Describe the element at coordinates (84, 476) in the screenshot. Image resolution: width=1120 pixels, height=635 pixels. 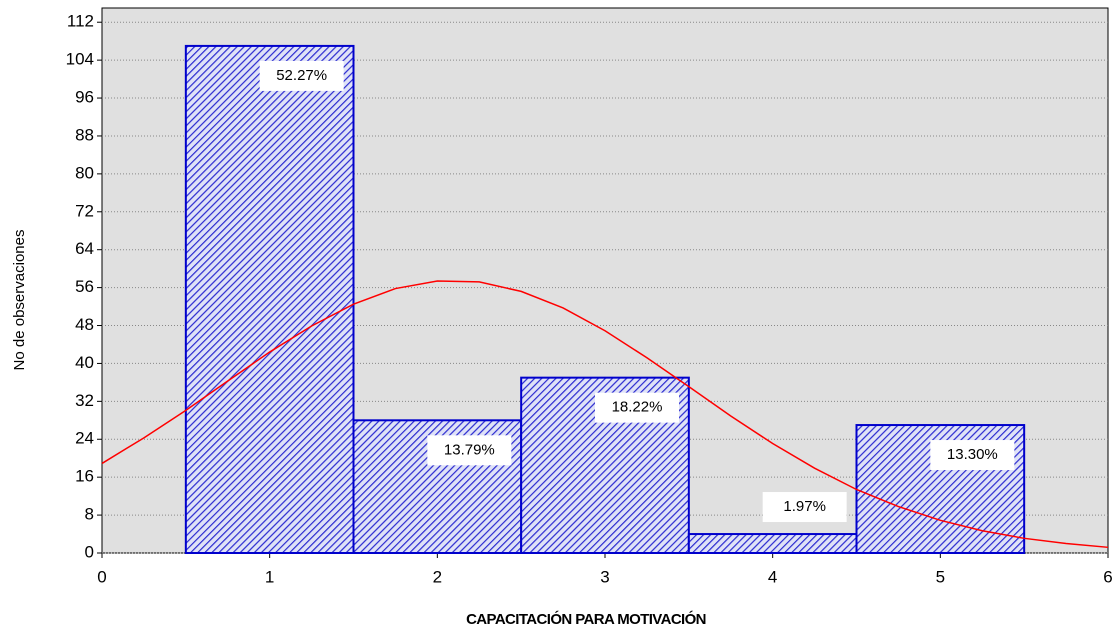
I see `y-tick-label: 16` at that location.